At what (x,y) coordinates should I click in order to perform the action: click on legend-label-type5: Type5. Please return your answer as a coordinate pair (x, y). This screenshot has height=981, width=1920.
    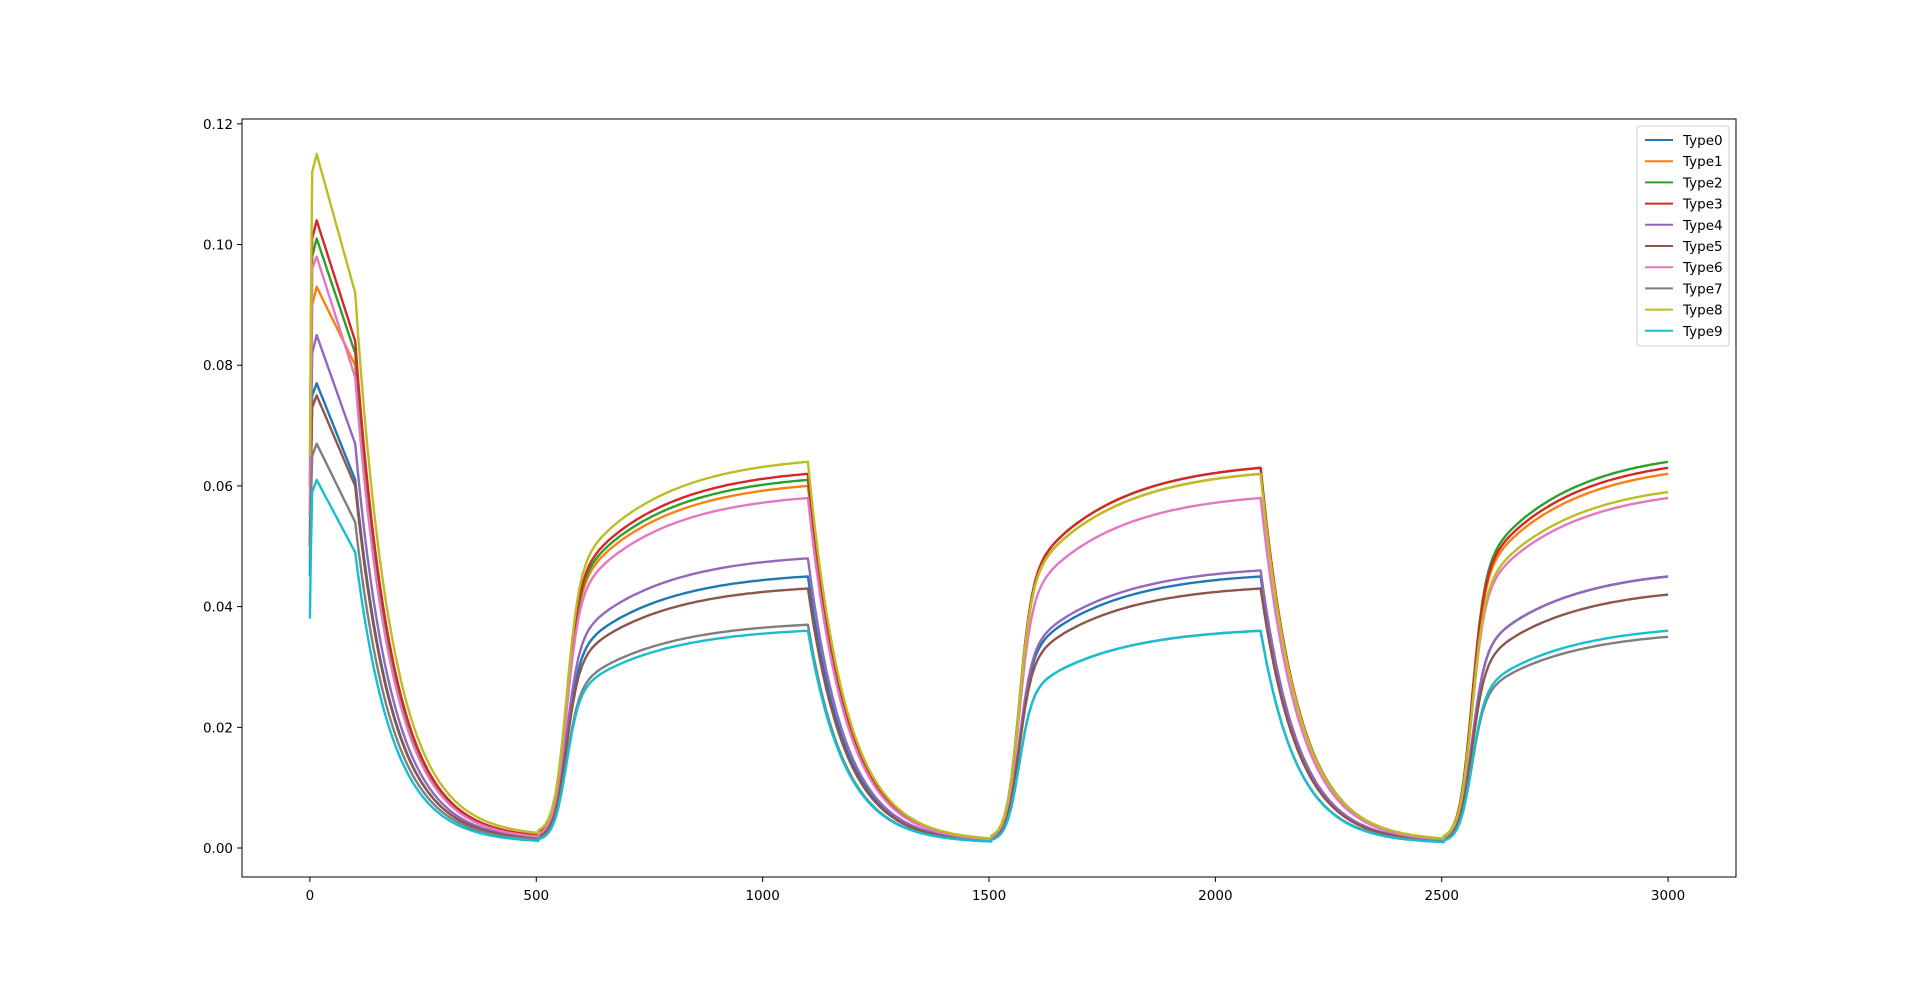
    Looking at the image, I should click on (1702, 247).